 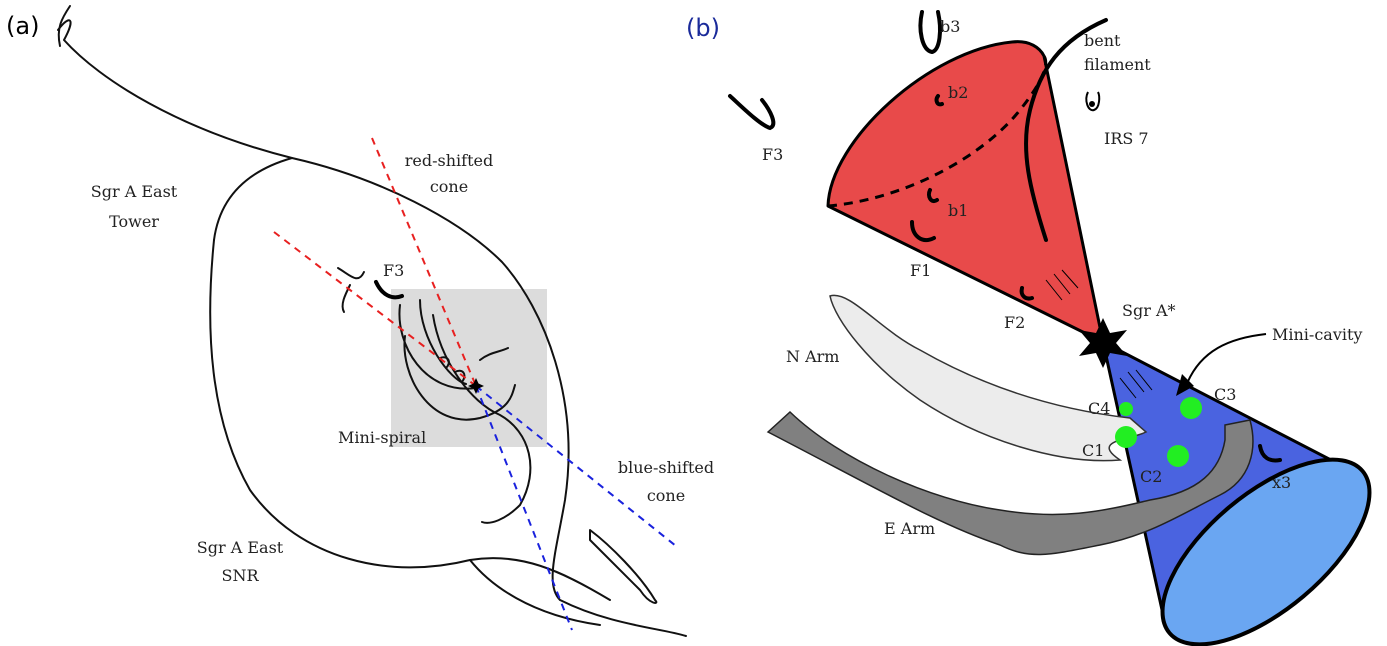 What do you see at coordinates (703, 28) in the screenshot?
I see `panel-b-tag: (b)` at bounding box center [703, 28].